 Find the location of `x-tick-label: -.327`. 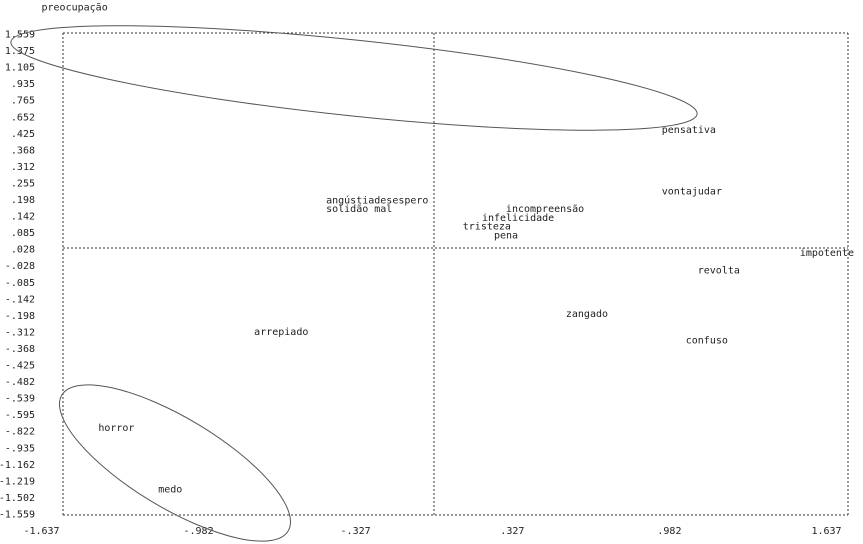

x-tick-label: -.327 is located at coordinates (356, 531).